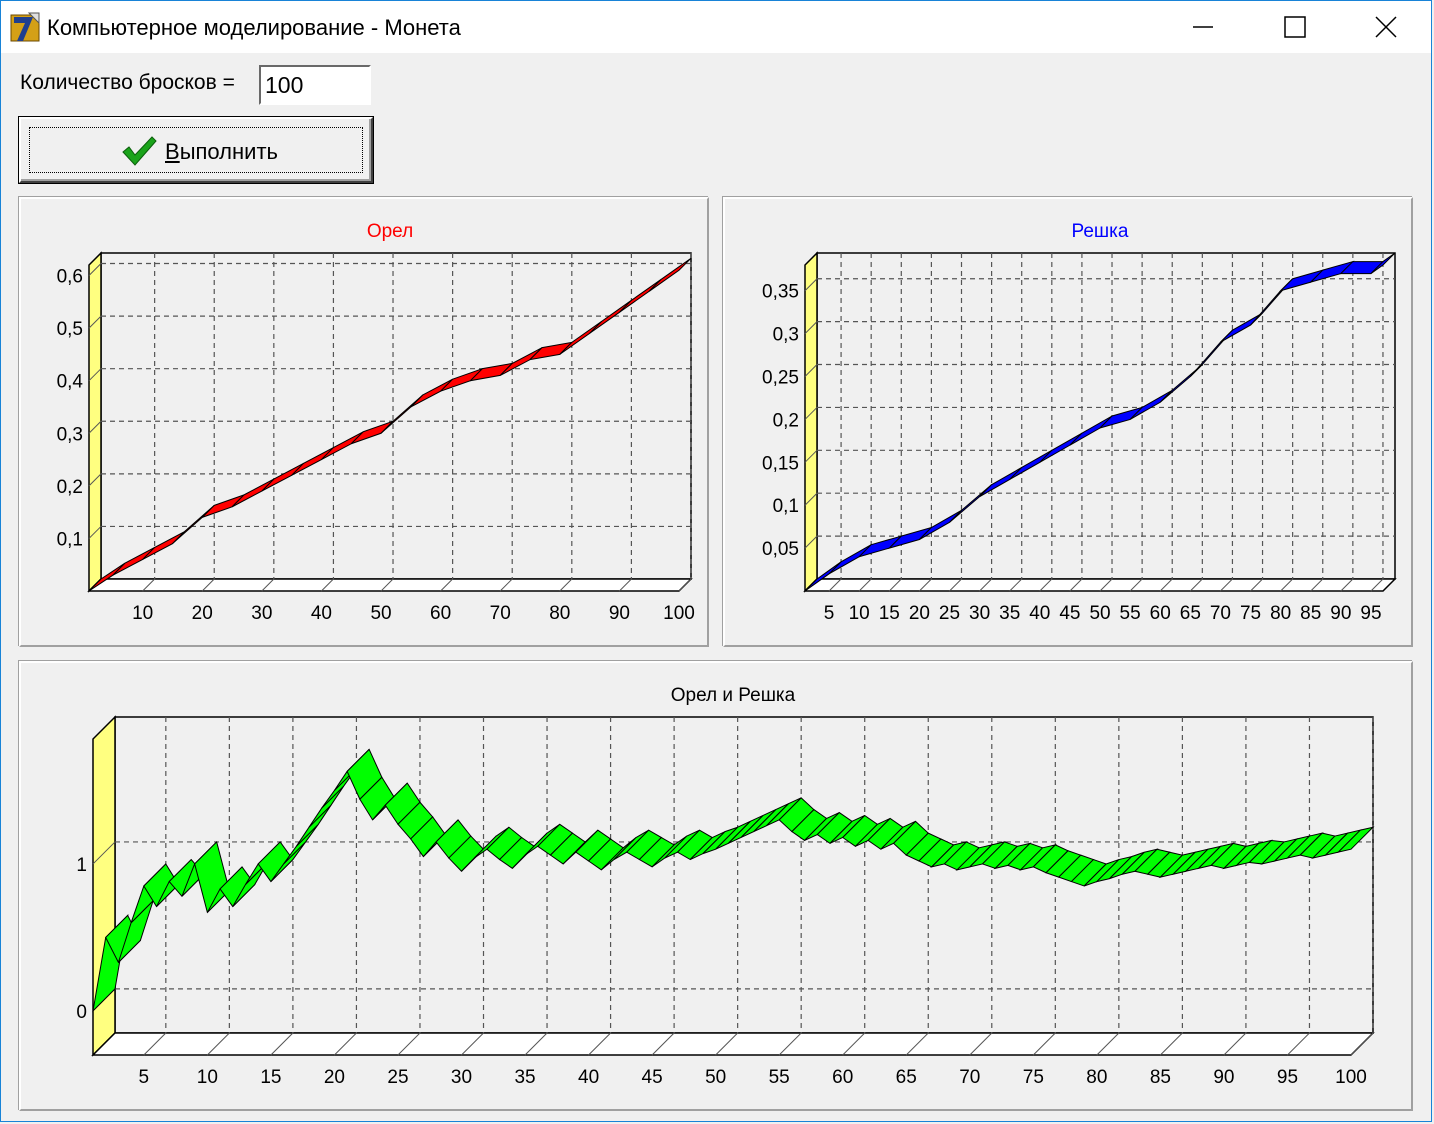 The width and height of the screenshot is (1434, 1124). What do you see at coordinates (70, 329) in the screenshot?
I see `y-tick-label: 0,5` at bounding box center [70, 329].